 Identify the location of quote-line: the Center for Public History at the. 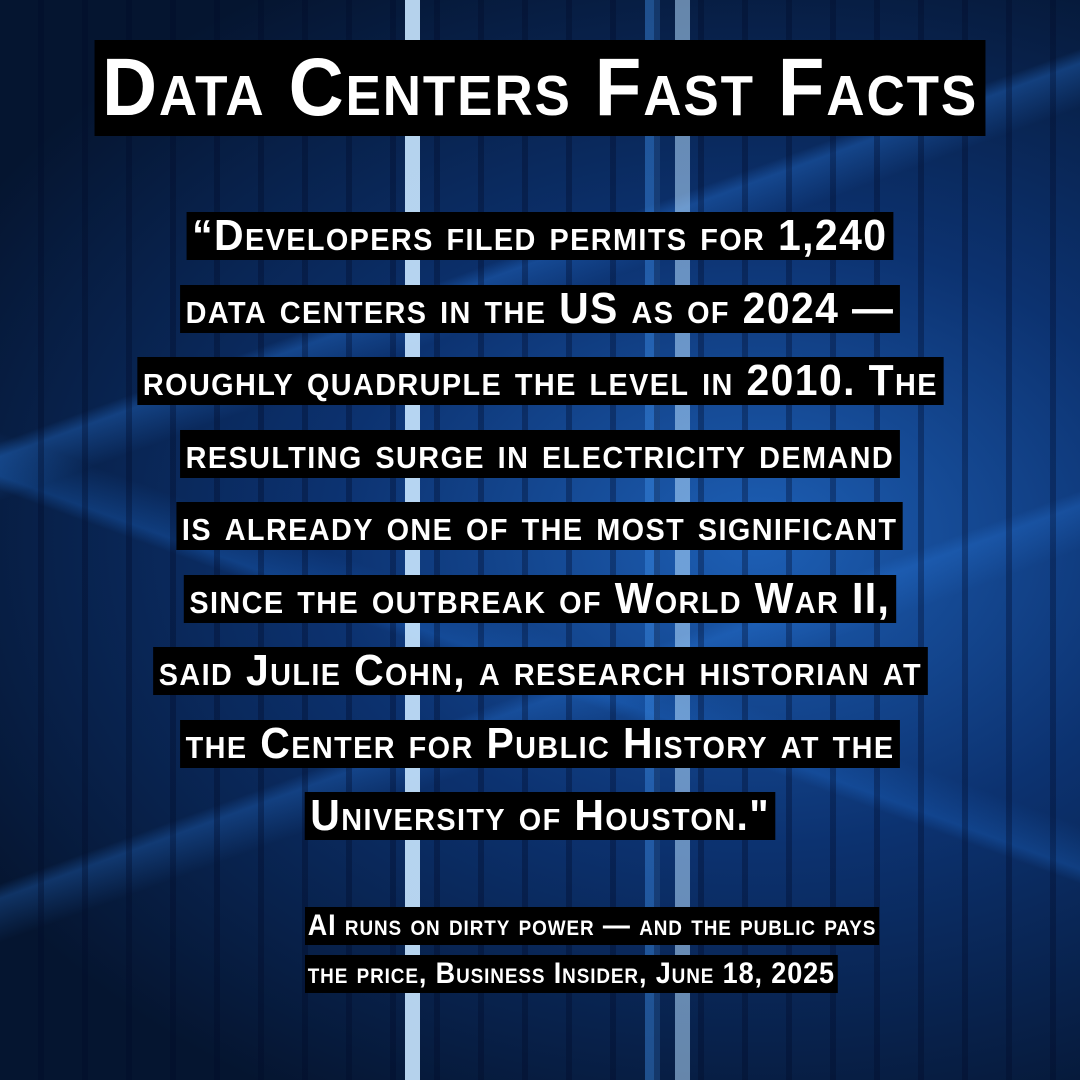
(540, 743).